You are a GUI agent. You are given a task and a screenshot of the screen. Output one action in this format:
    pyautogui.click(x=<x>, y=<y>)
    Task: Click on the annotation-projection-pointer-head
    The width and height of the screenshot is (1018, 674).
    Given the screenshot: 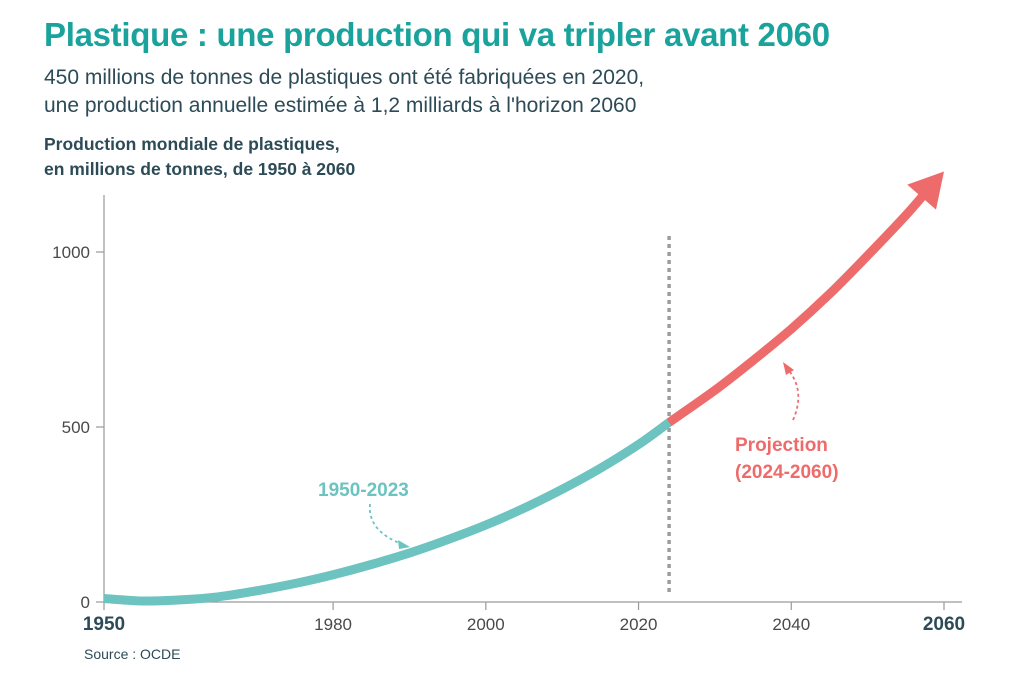 What is the action you would take?
    pyautogui.click(x=788, y=368)
    